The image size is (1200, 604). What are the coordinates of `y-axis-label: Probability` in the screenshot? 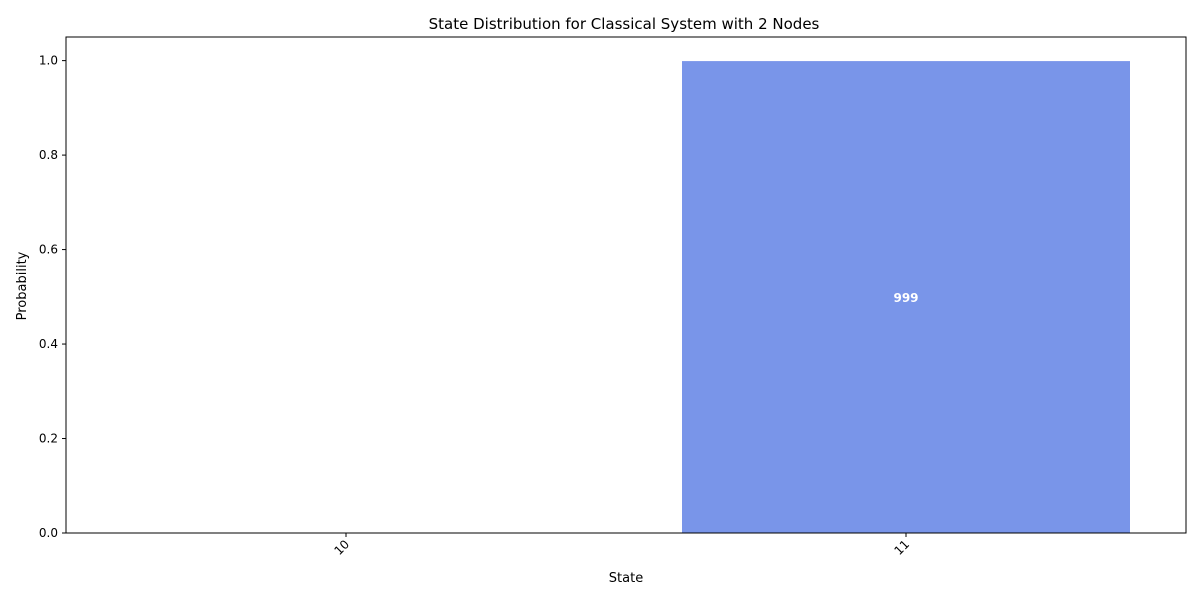 It's located at (22, 285).